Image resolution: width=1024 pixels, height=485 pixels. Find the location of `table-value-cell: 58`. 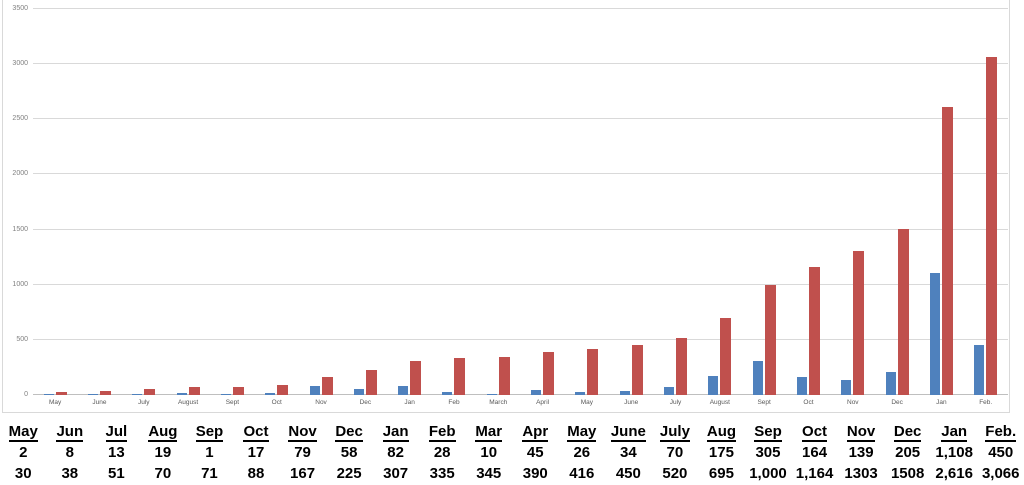

table-value-cell: 58 is located at coordinates (349, 452).